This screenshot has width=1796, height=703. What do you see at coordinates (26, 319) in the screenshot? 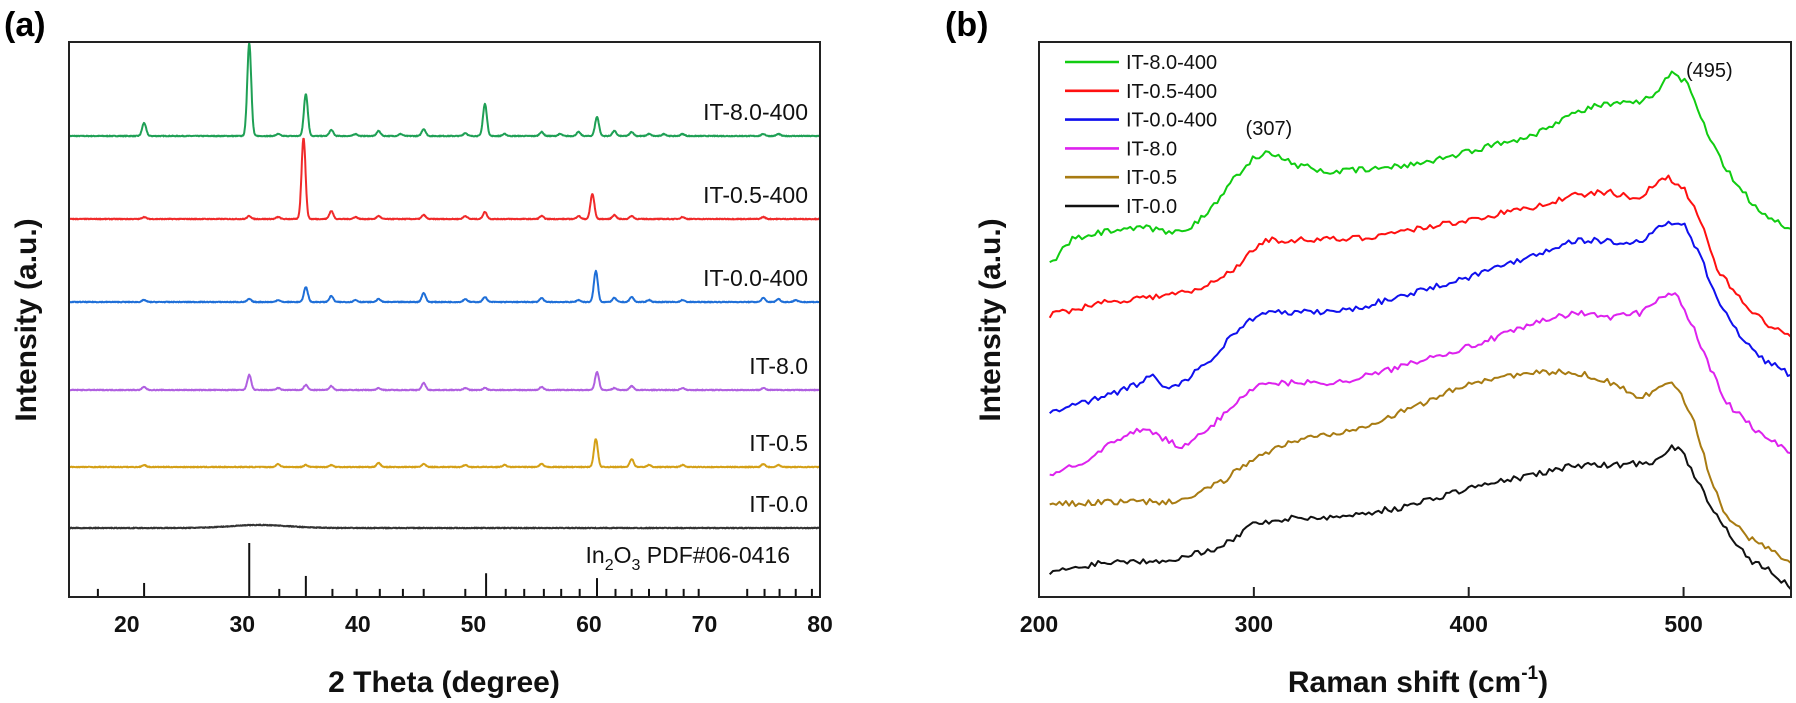
I see `y-axis-title-a: Intensity (a.u.)` at bounding box center [26, 319].